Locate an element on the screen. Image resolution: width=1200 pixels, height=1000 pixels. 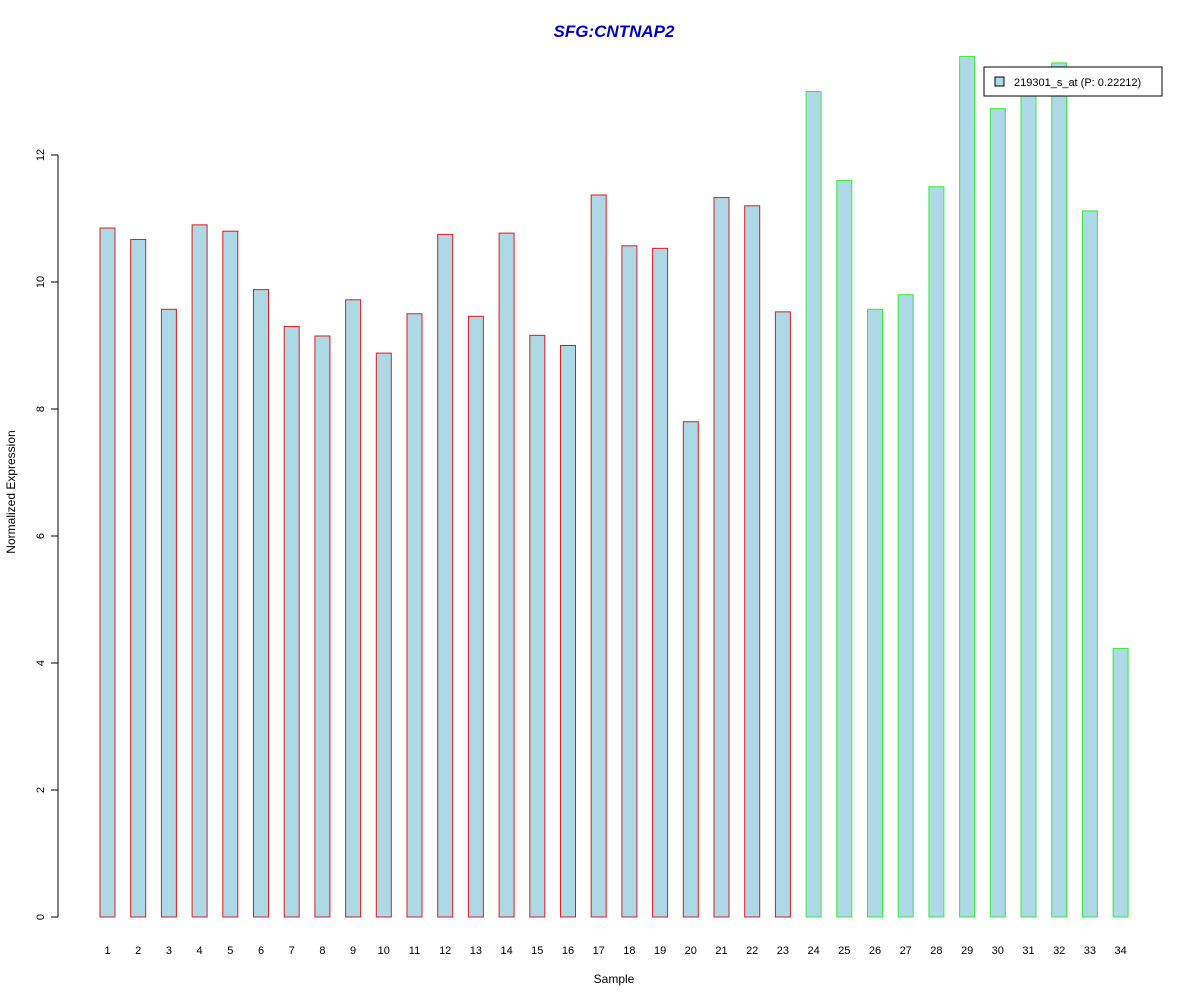
x-tick-label: 18 is located at coordinates (629, 951).